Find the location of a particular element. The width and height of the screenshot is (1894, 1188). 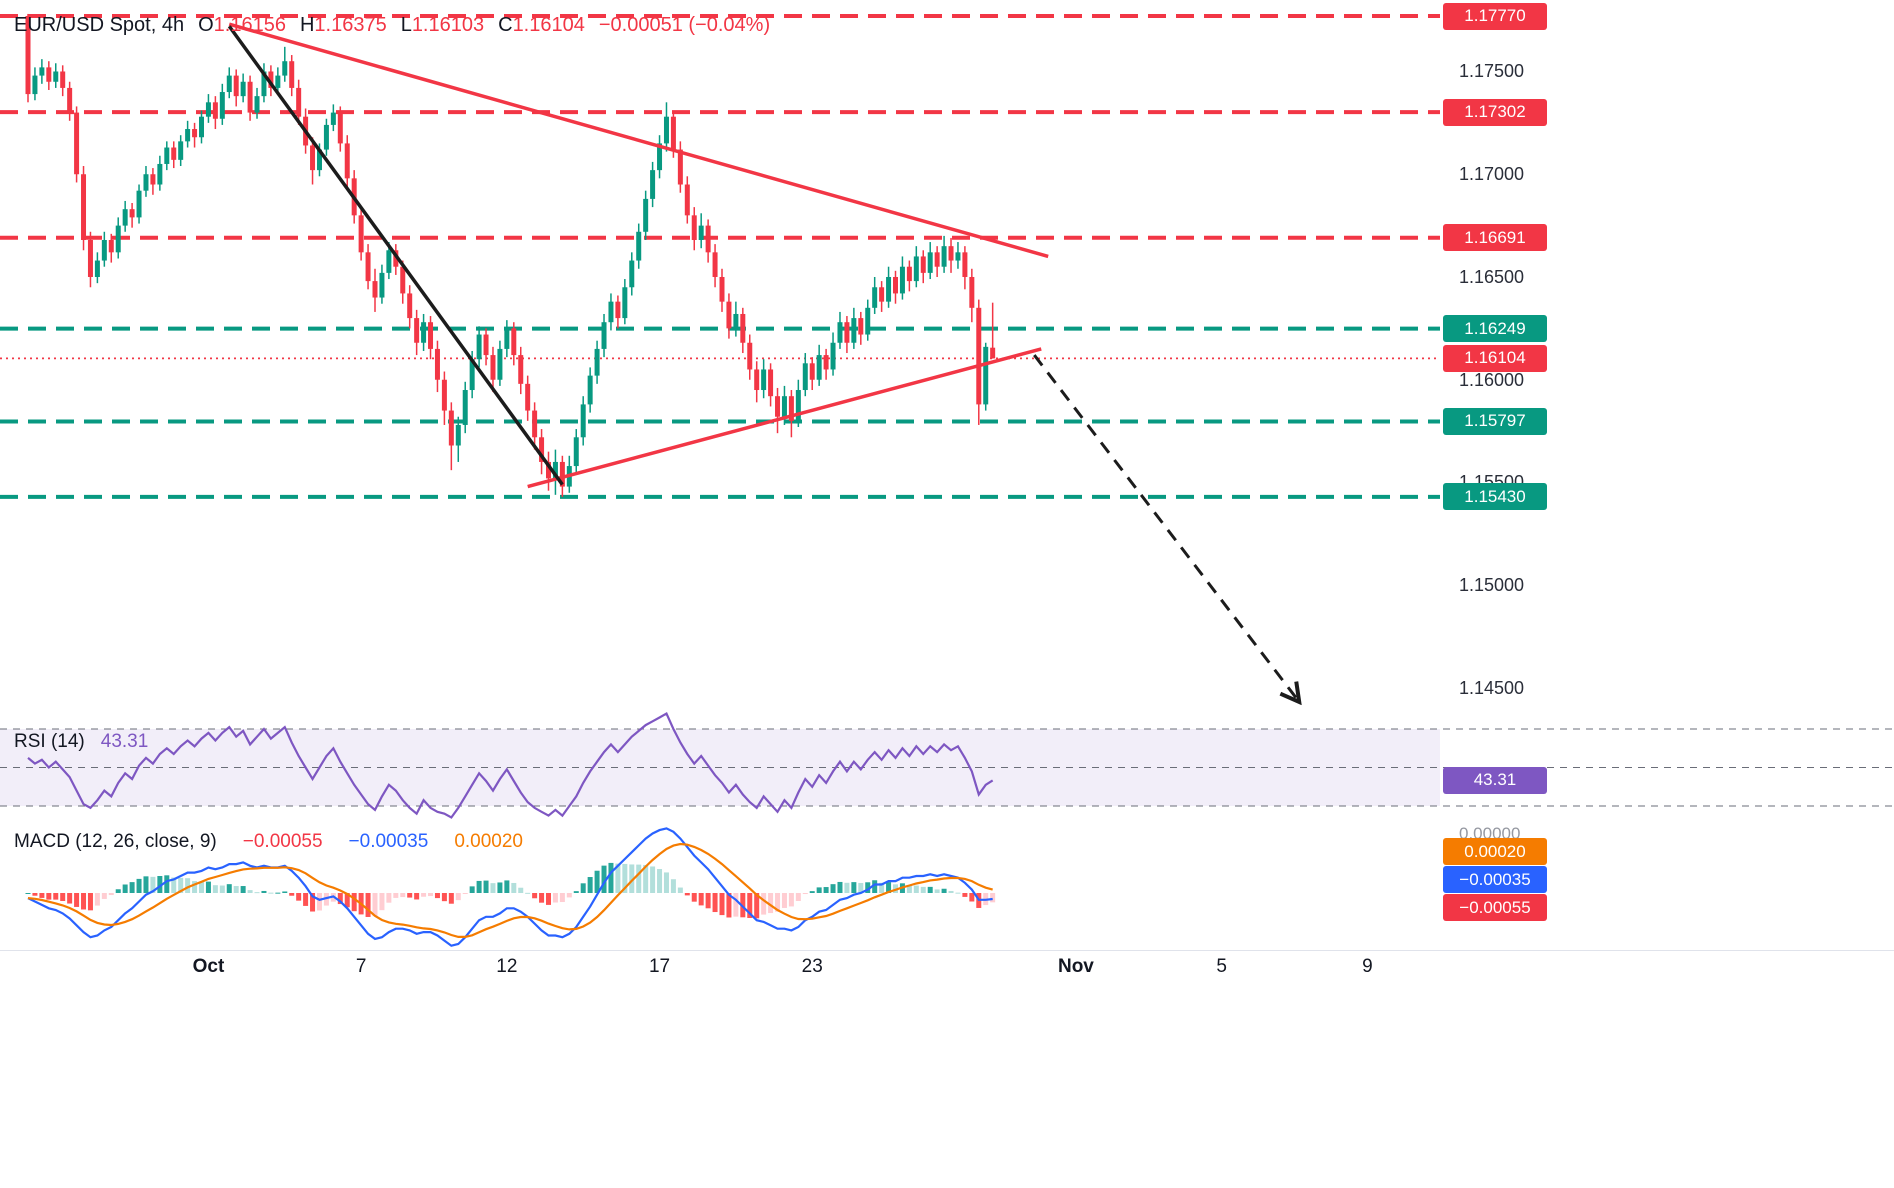

time-label: 5 is located at coordinates (1221, 966).